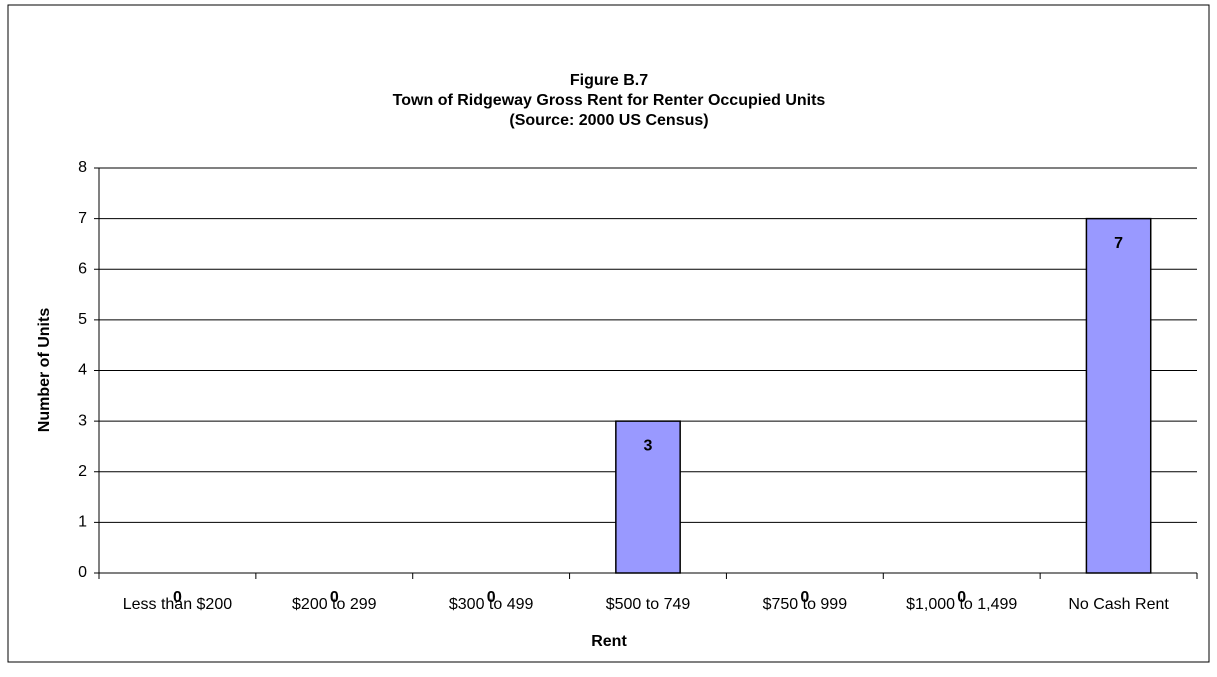 Image resolution: width=1217 pixels, height=677 pixels. I want to click on y-tick-label: 7, so click(82, 218).